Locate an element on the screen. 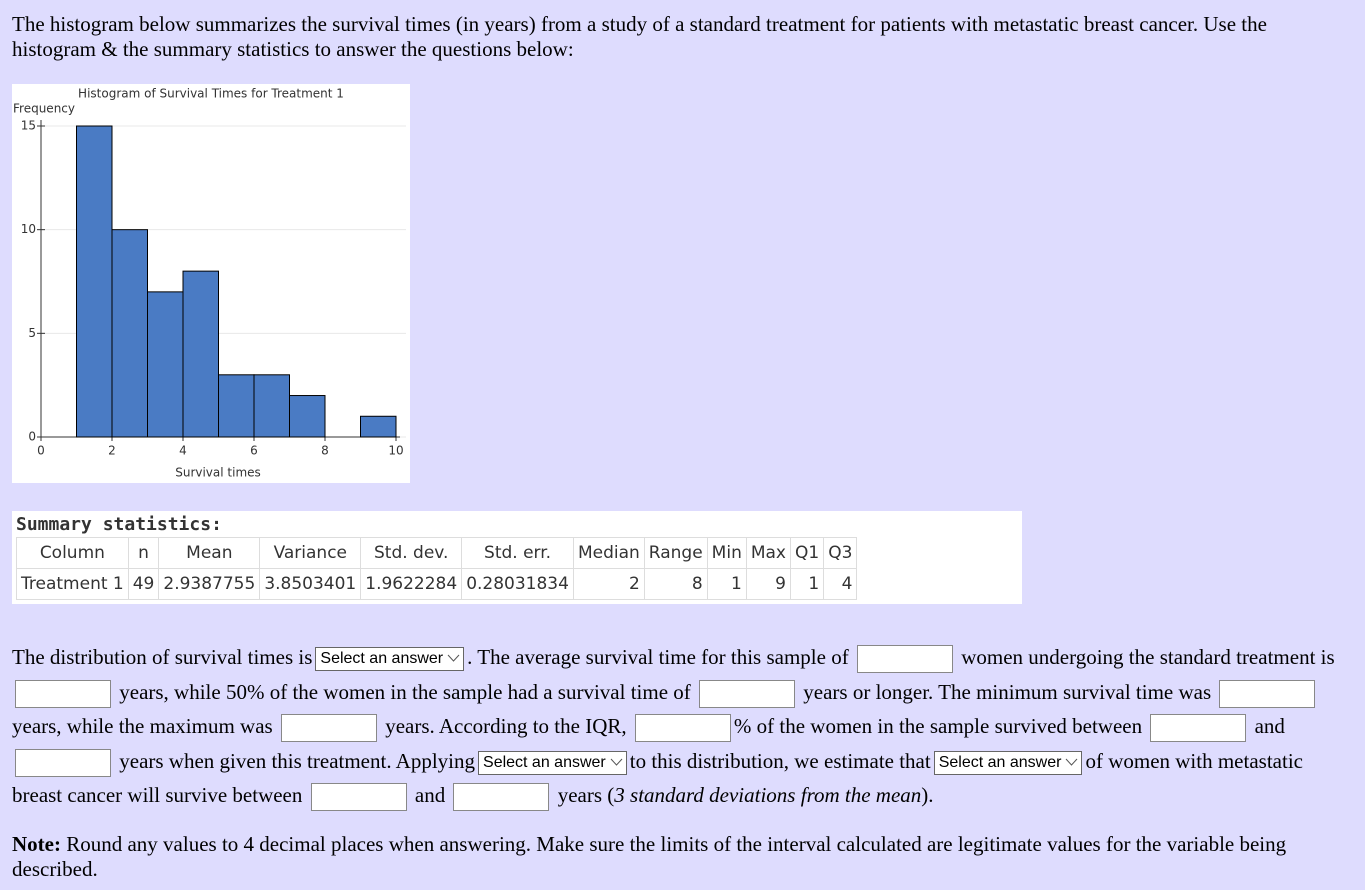 This screenshot has height=890, width=1365. text: to this distribution, we estimate that is located at coordinates (780, 760).